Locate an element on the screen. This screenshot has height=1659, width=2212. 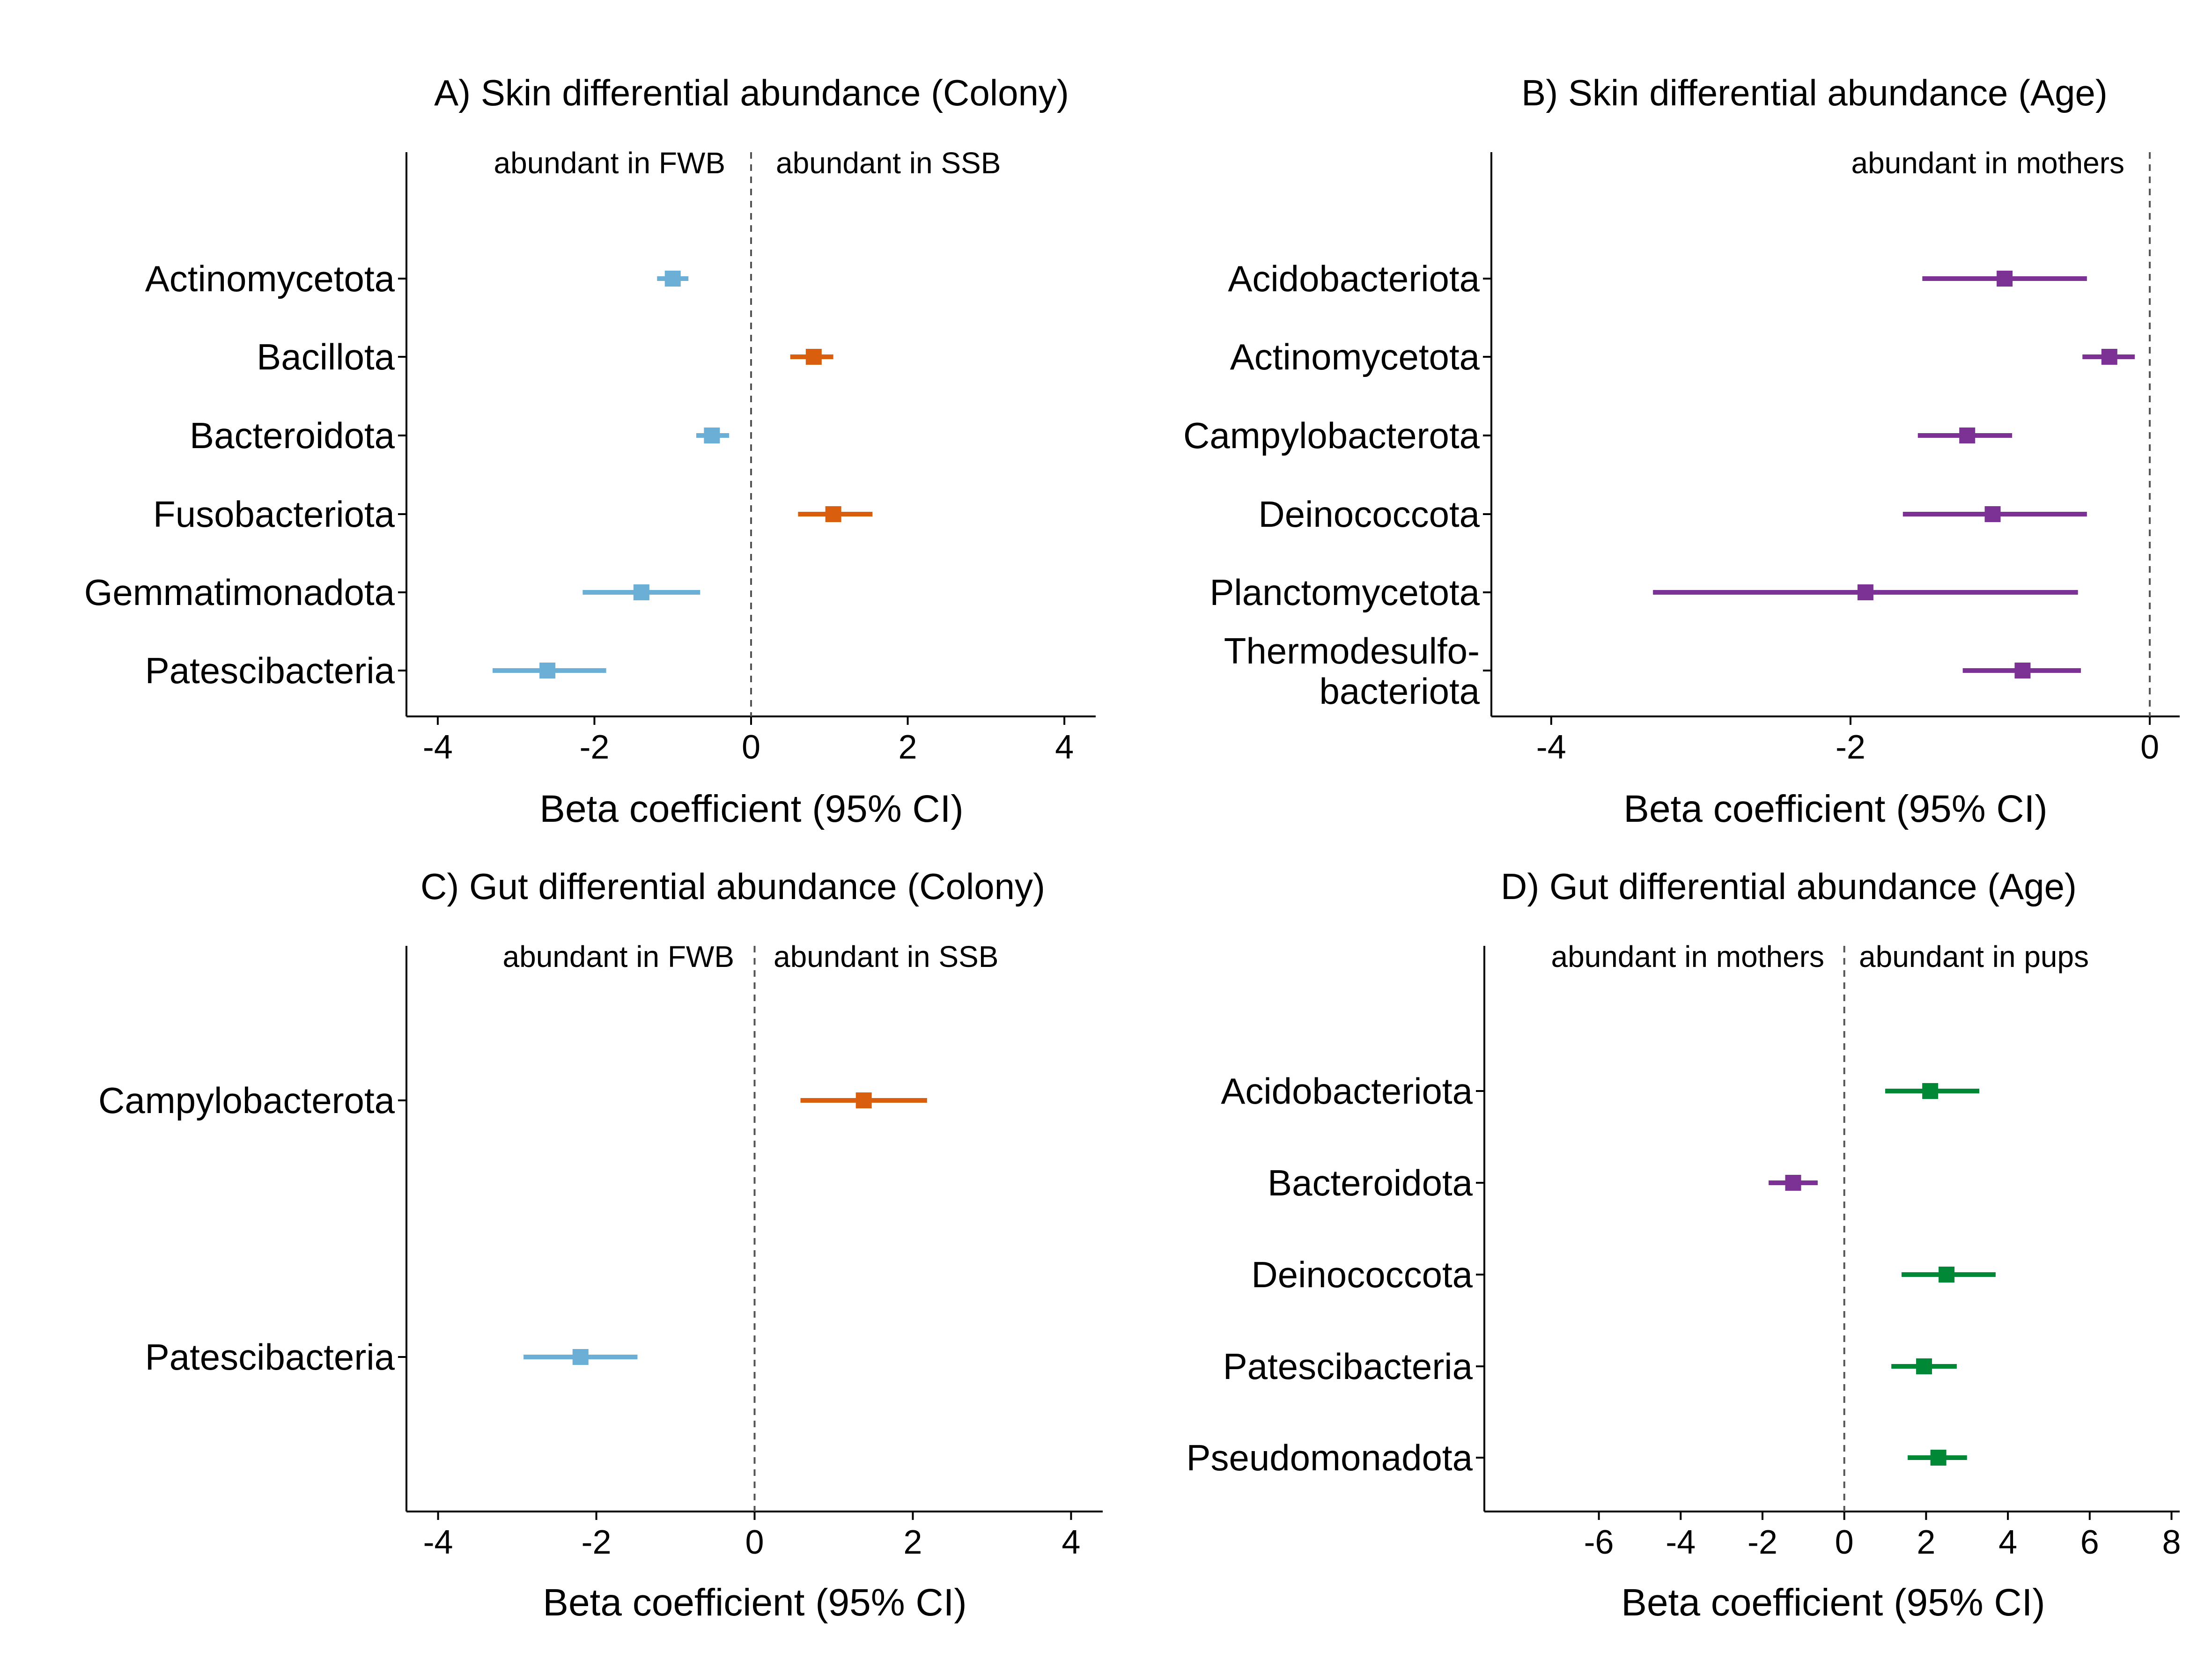
category-label: Pseudomonadota is located at coordinates (1330, 1457).